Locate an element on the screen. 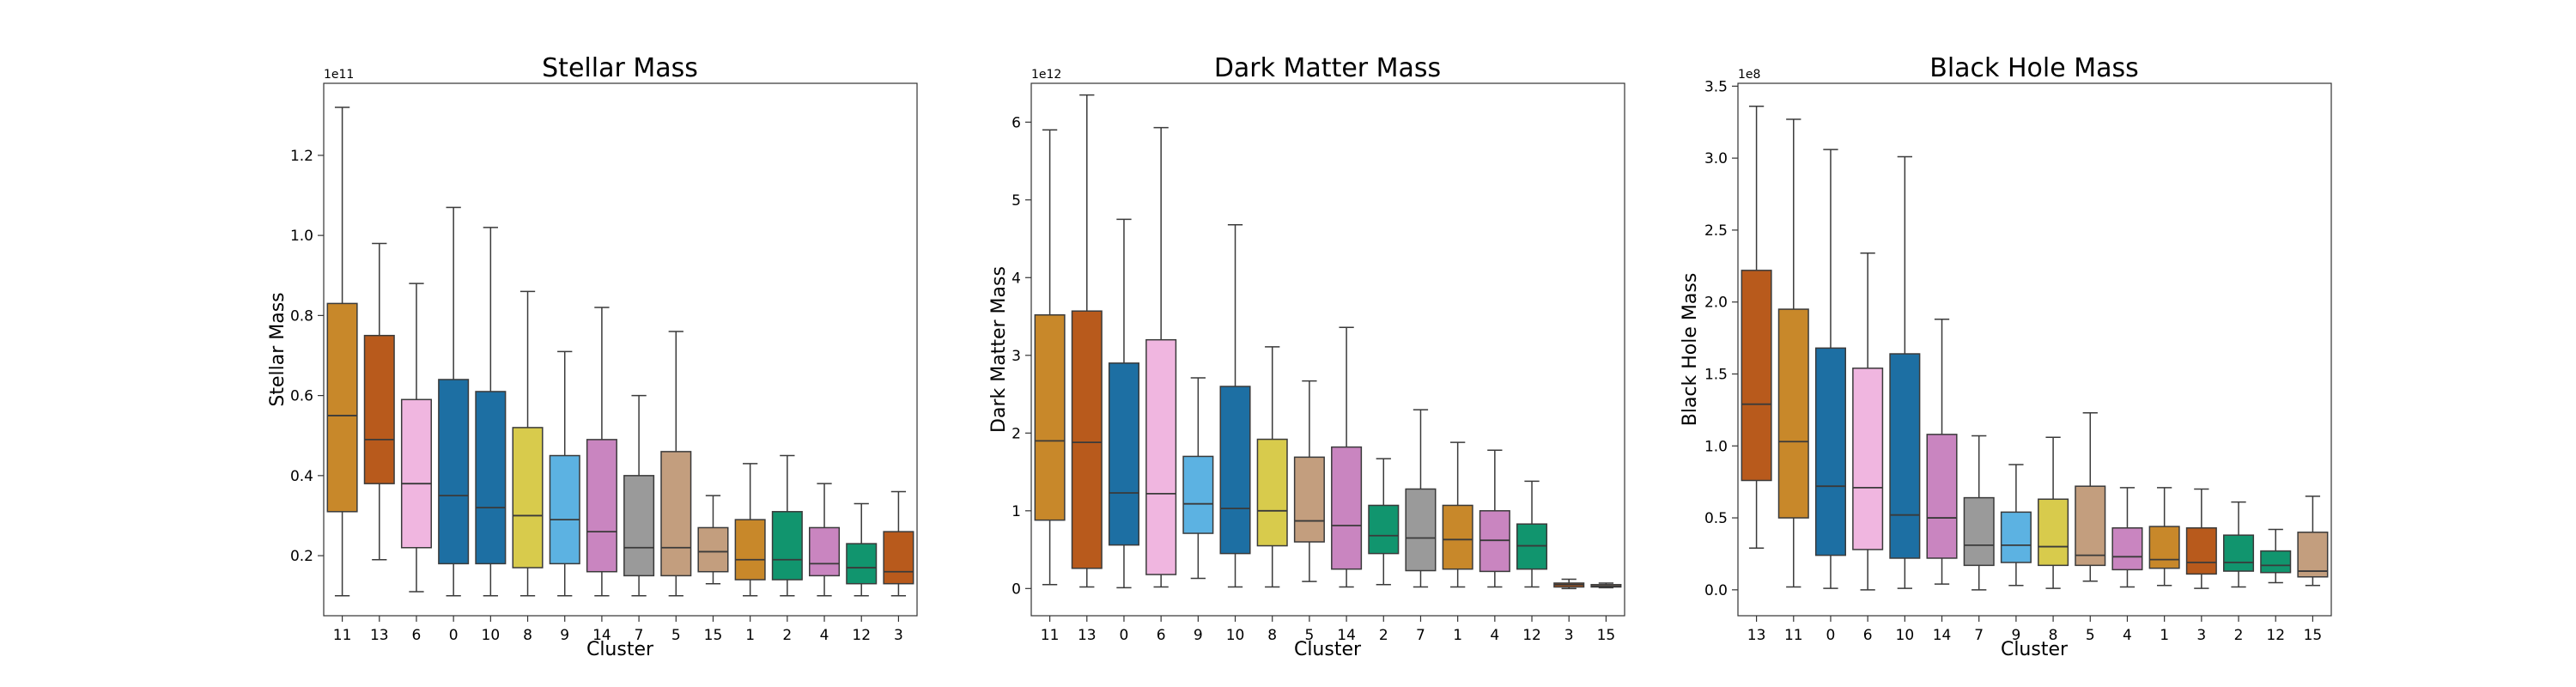 Image resolution: width=2576 pixels, height=687 pixels. black-hole-mass-y-exponent: 1e8 is located at coordinates (1749, 75).